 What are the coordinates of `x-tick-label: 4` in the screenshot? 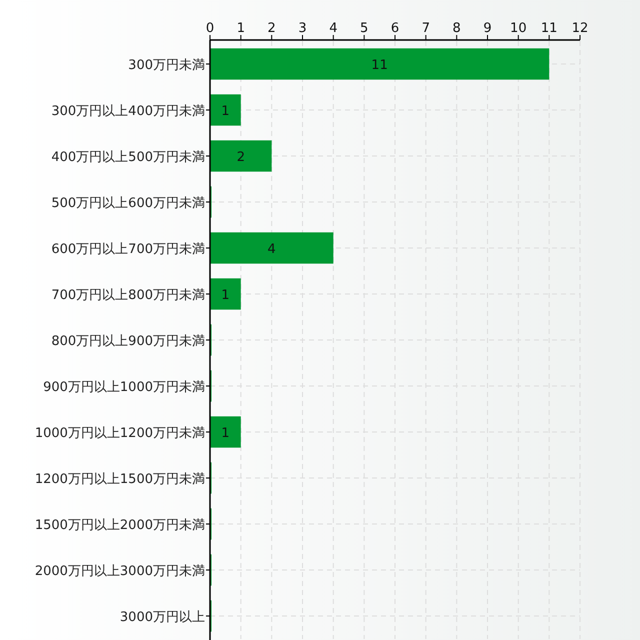 It's located at (333, 28).